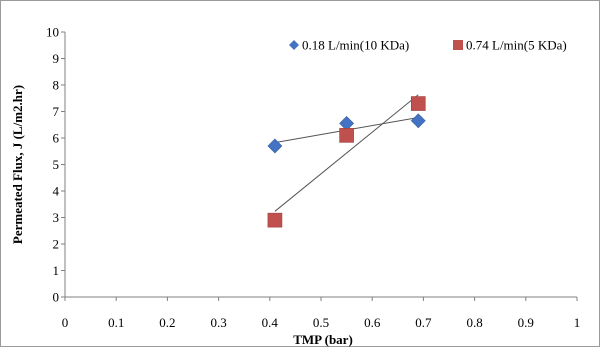 This screenshot has height=347, width=600. Describe the element at coordinates (167, 322) in the screenshot. I see `x-tick-label: 0.2` at that location.